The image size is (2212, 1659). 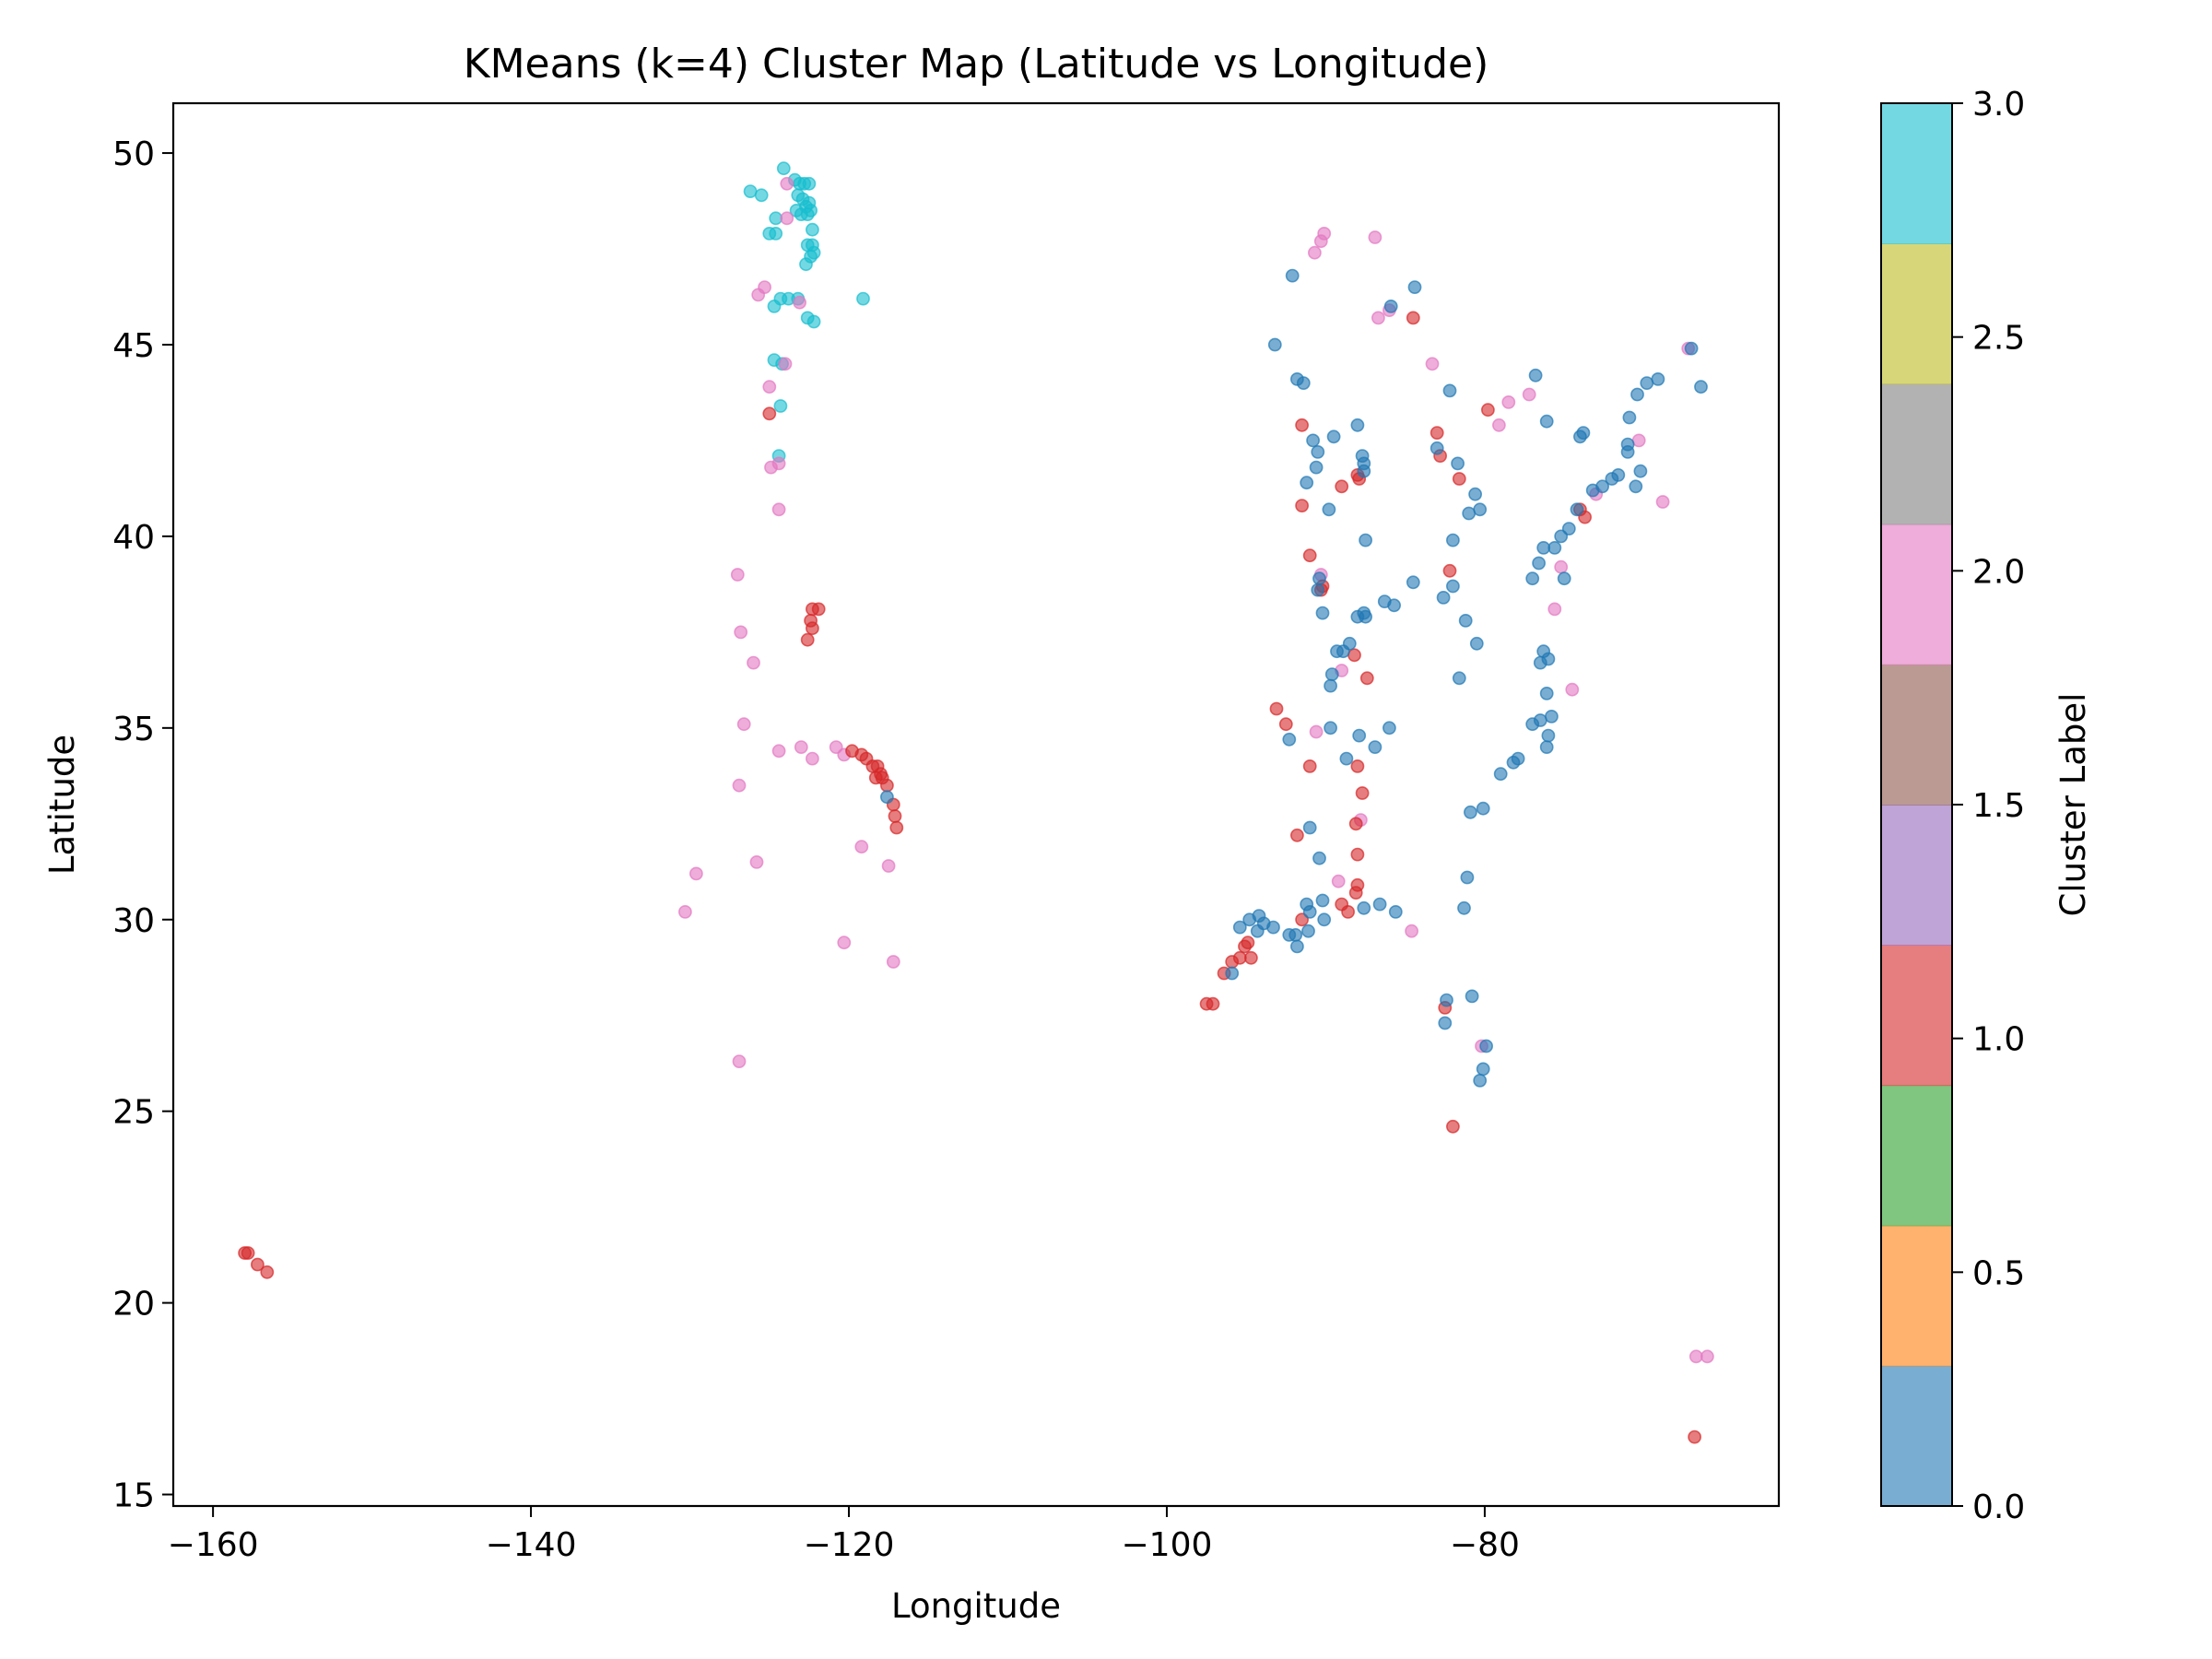 What do you see at coordinates (62, 805) in the screenshot?
I see `y-axis-label: Latitude` at bounding box center [62, 805].